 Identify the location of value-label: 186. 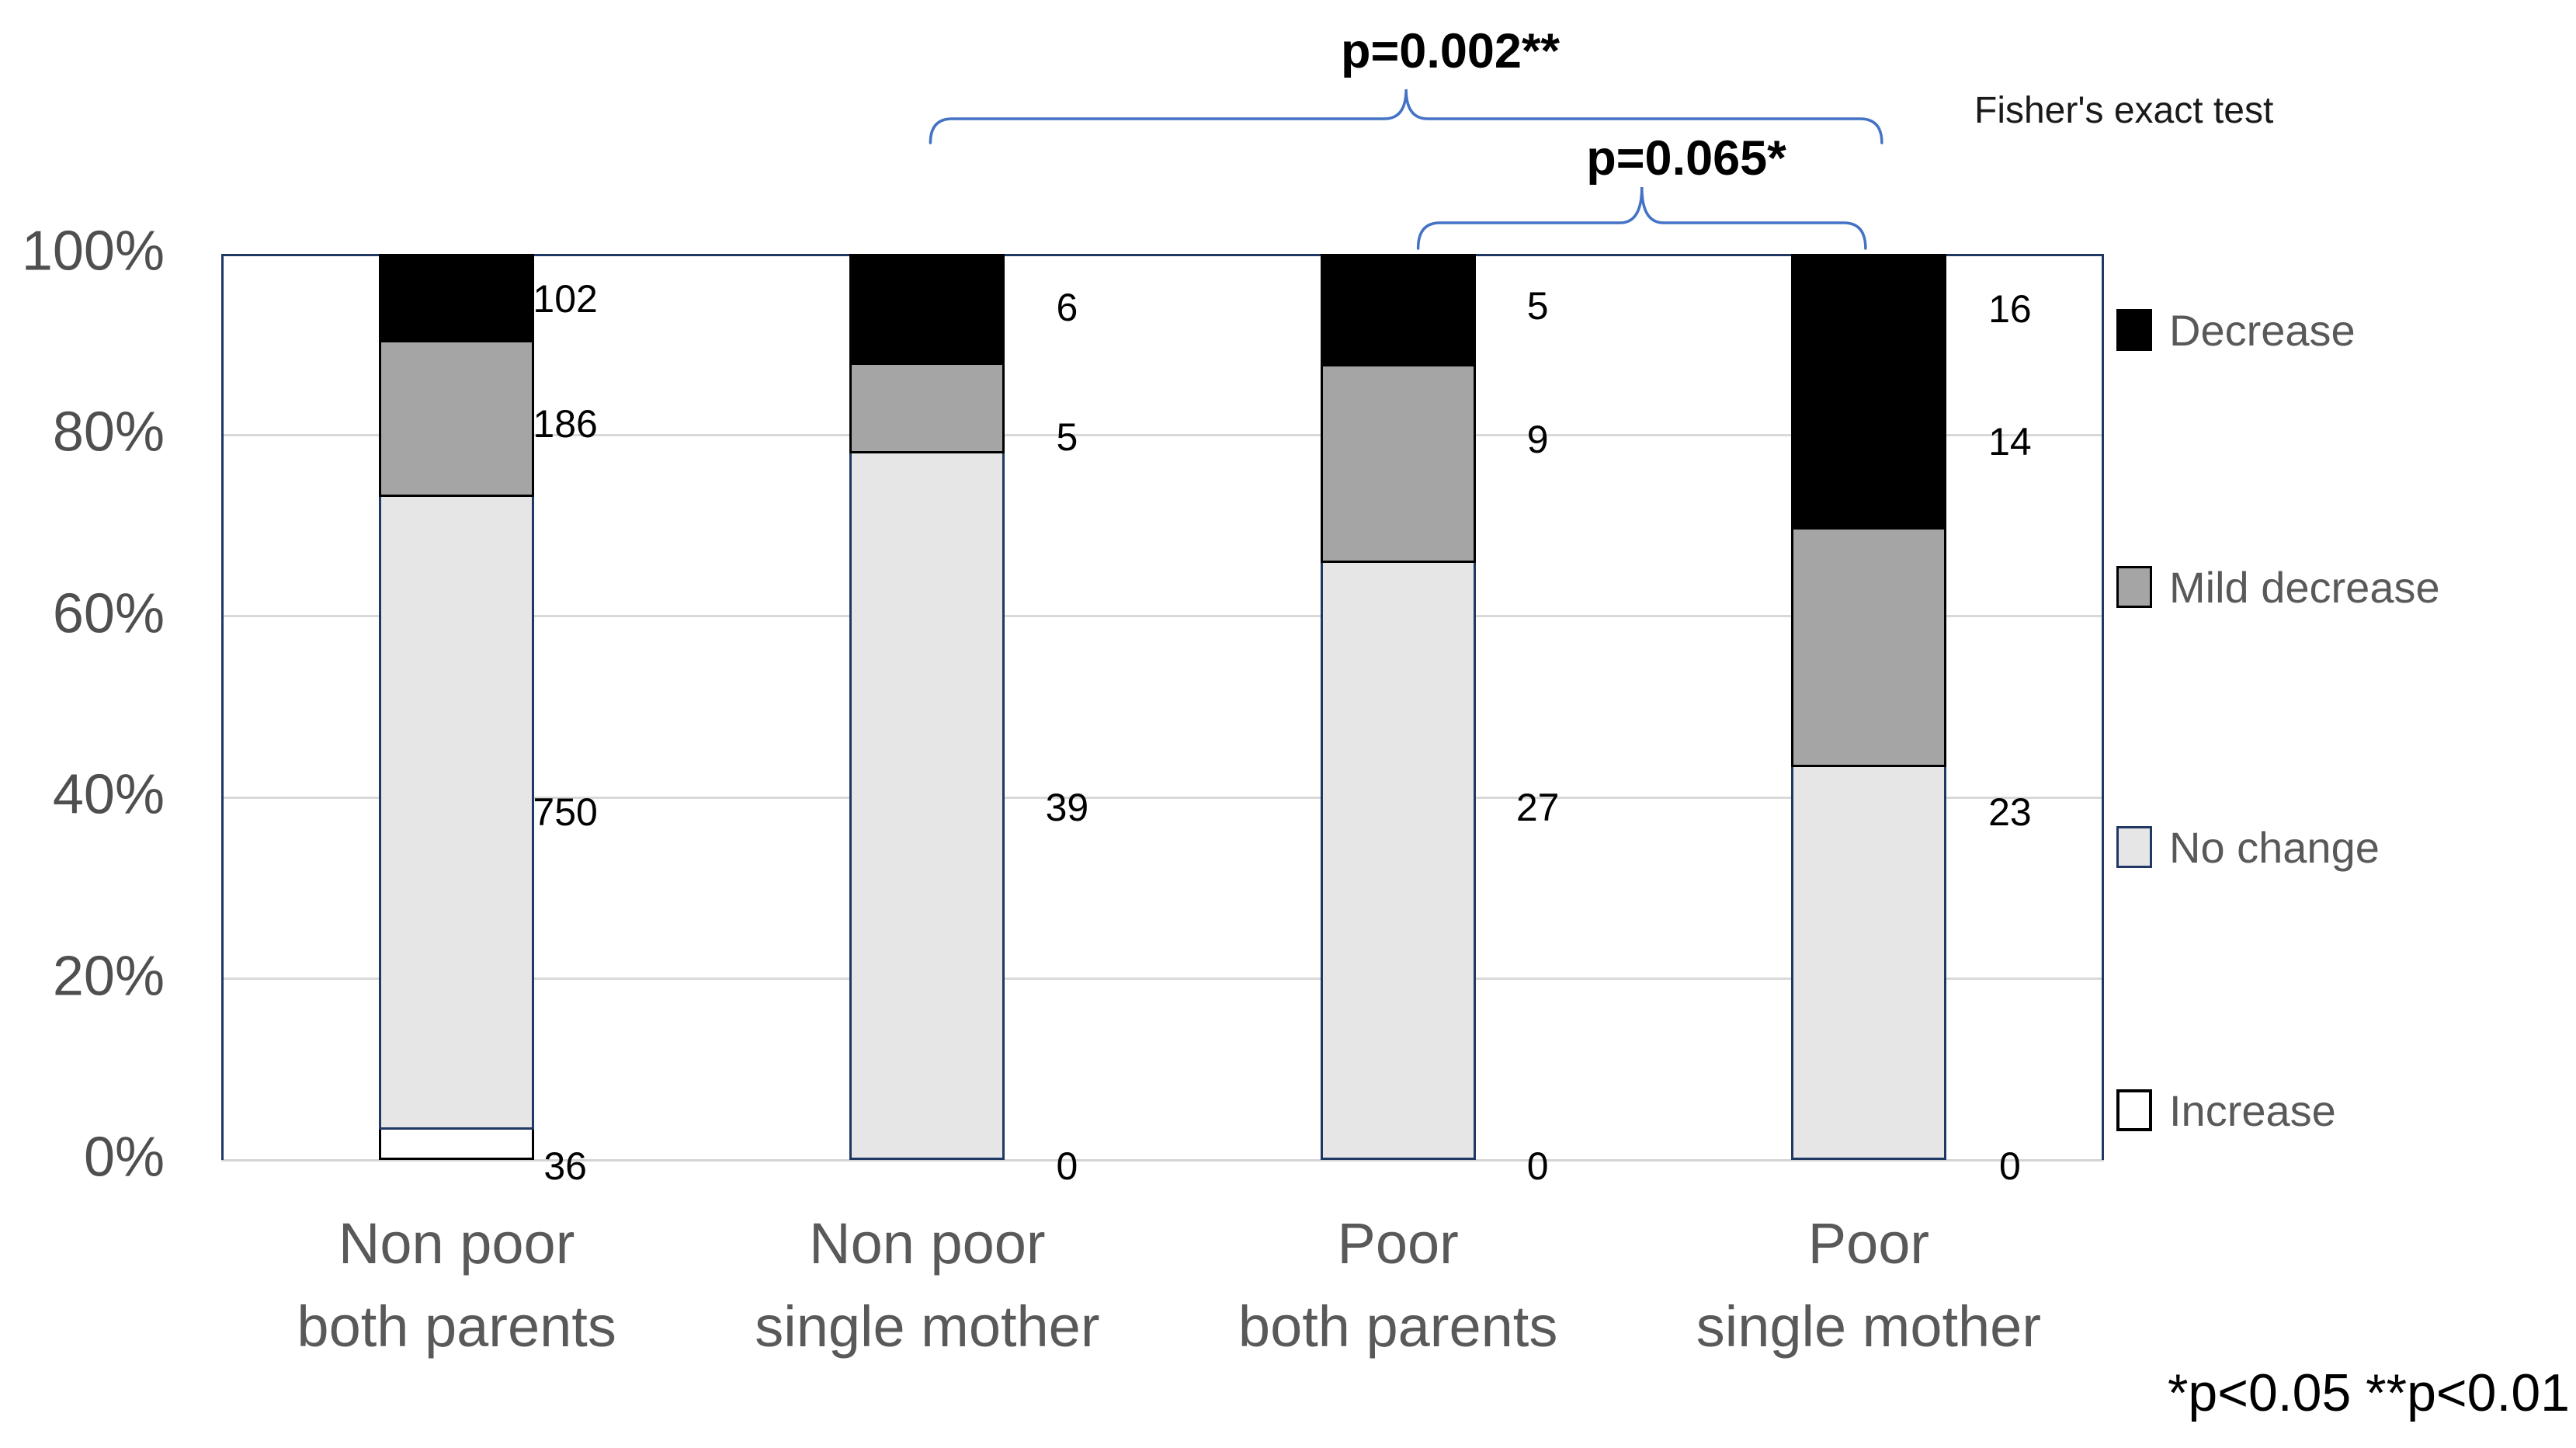
(565, 424).